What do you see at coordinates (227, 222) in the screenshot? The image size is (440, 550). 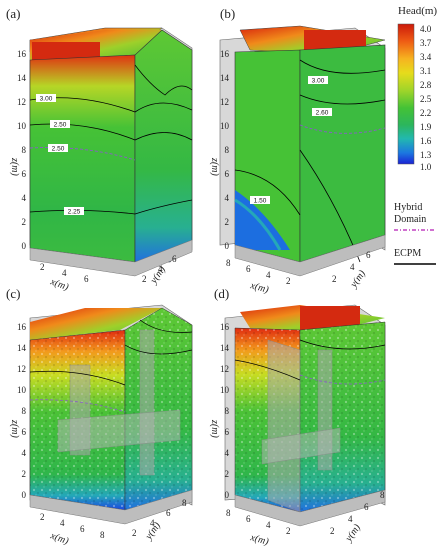 I see `panel-b-z-tick-2: 2` at bounding box center [227, 222].